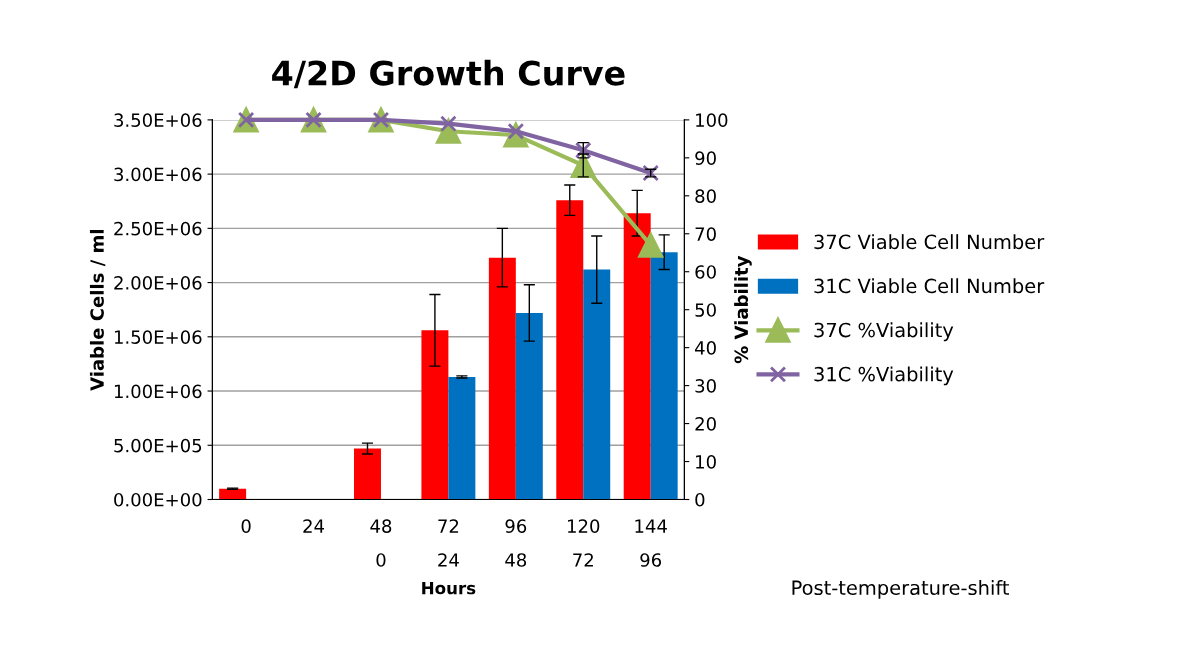  Describe the element at coordinates (700, 499) in the screenshot. I see `y2-tick-label: 0` at that location.